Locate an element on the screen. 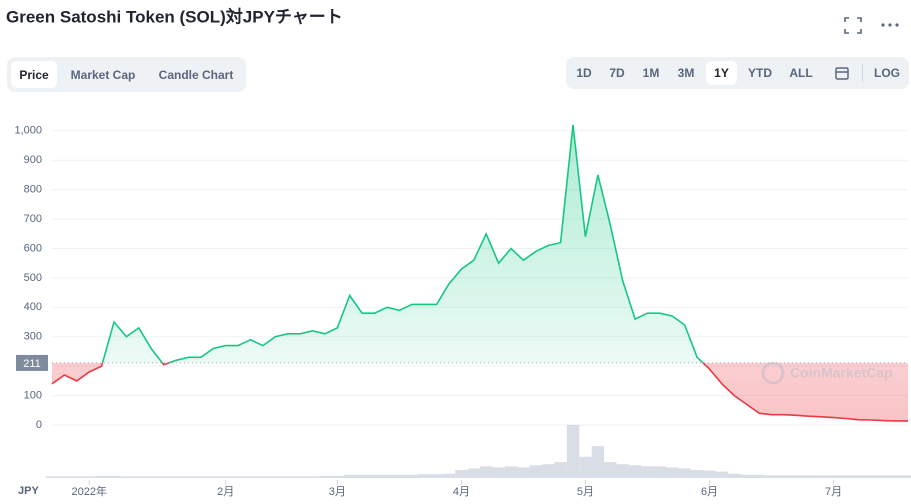  range-button: 3M is located at coordinates (686, 73).